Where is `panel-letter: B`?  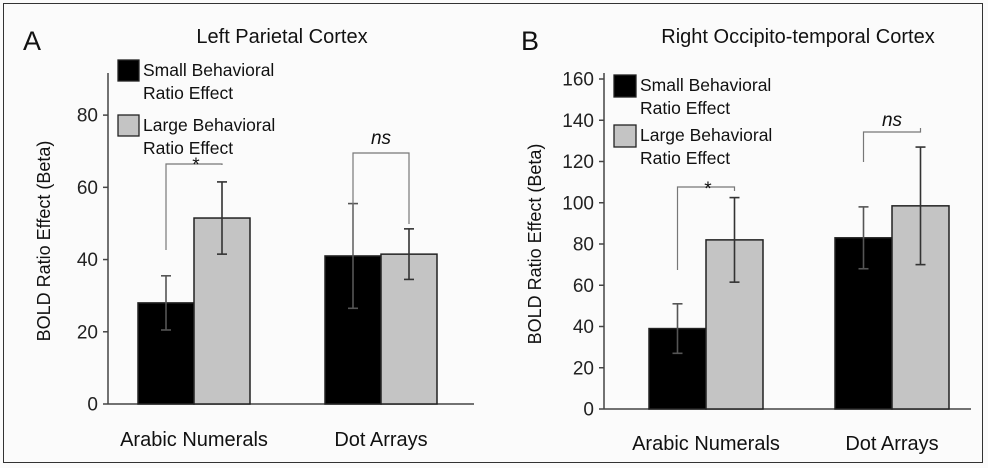
panel-letter: B is located at coordinates (530, 41).